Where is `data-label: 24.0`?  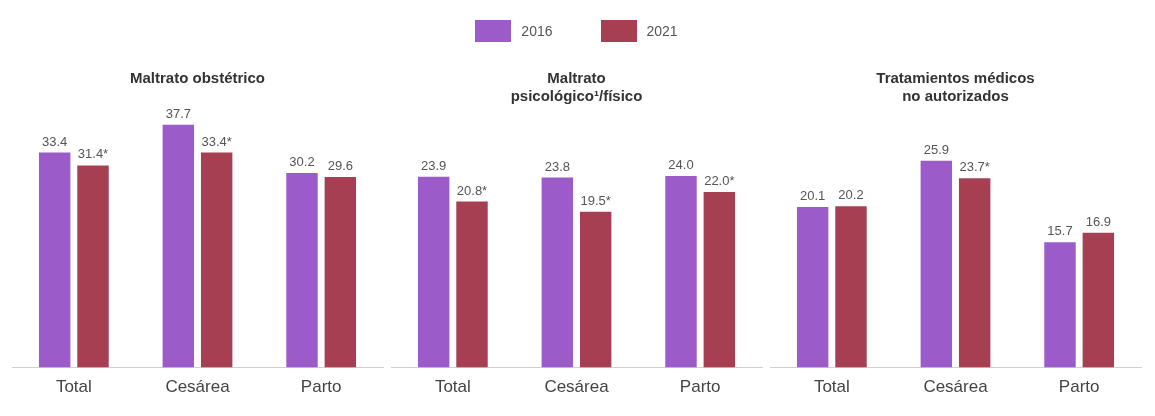 data-label: 24.0 is located at coordinates (681, 164).